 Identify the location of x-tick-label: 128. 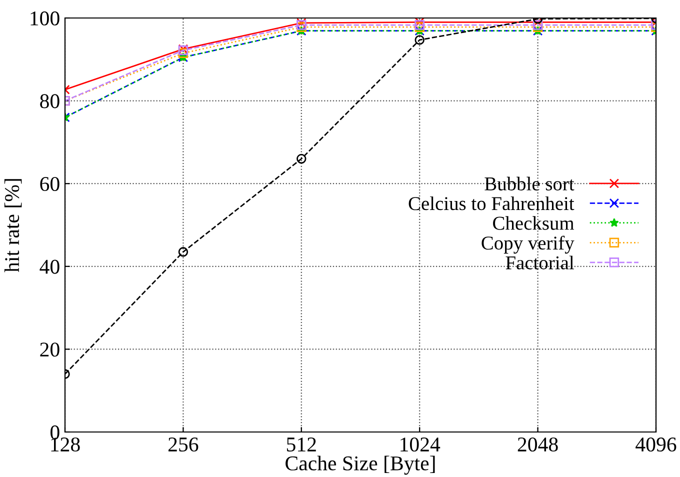
(65, 444).